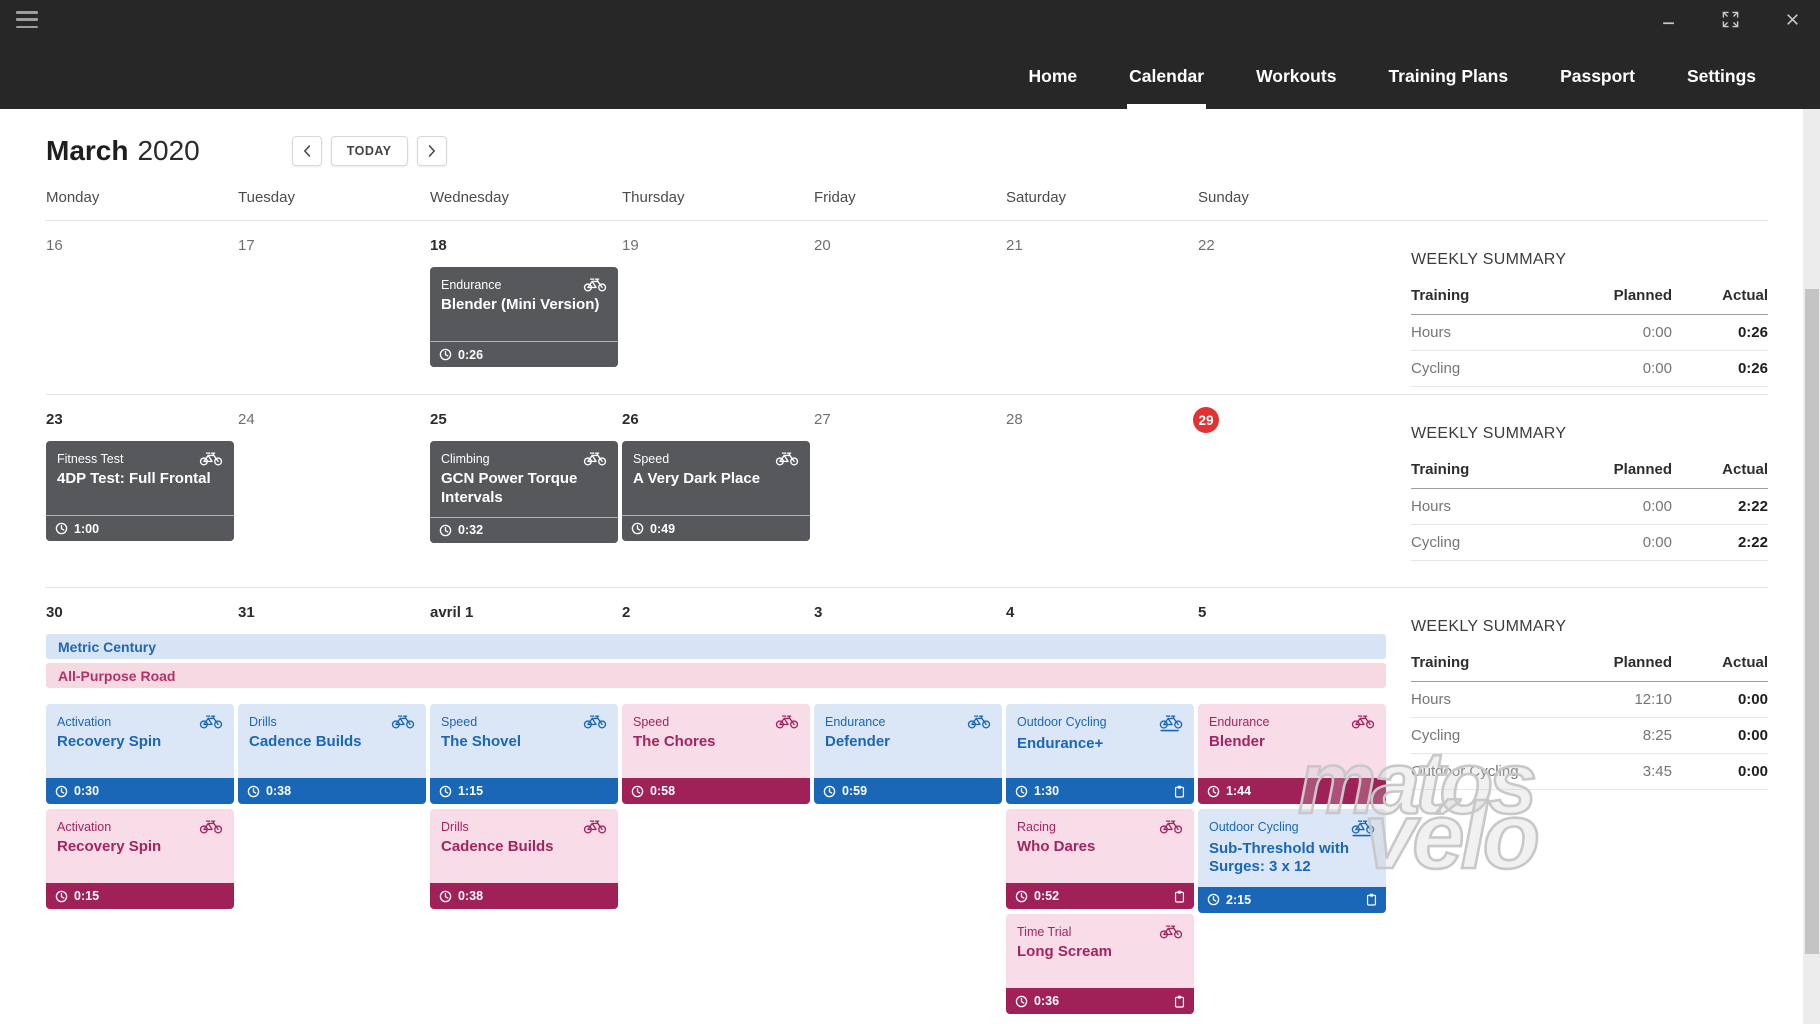 This screenshot has height=1024, width=1820. Describe the element at coordinates (1102, 615) in the screenshot. I see `date-cell: 4` at that location.